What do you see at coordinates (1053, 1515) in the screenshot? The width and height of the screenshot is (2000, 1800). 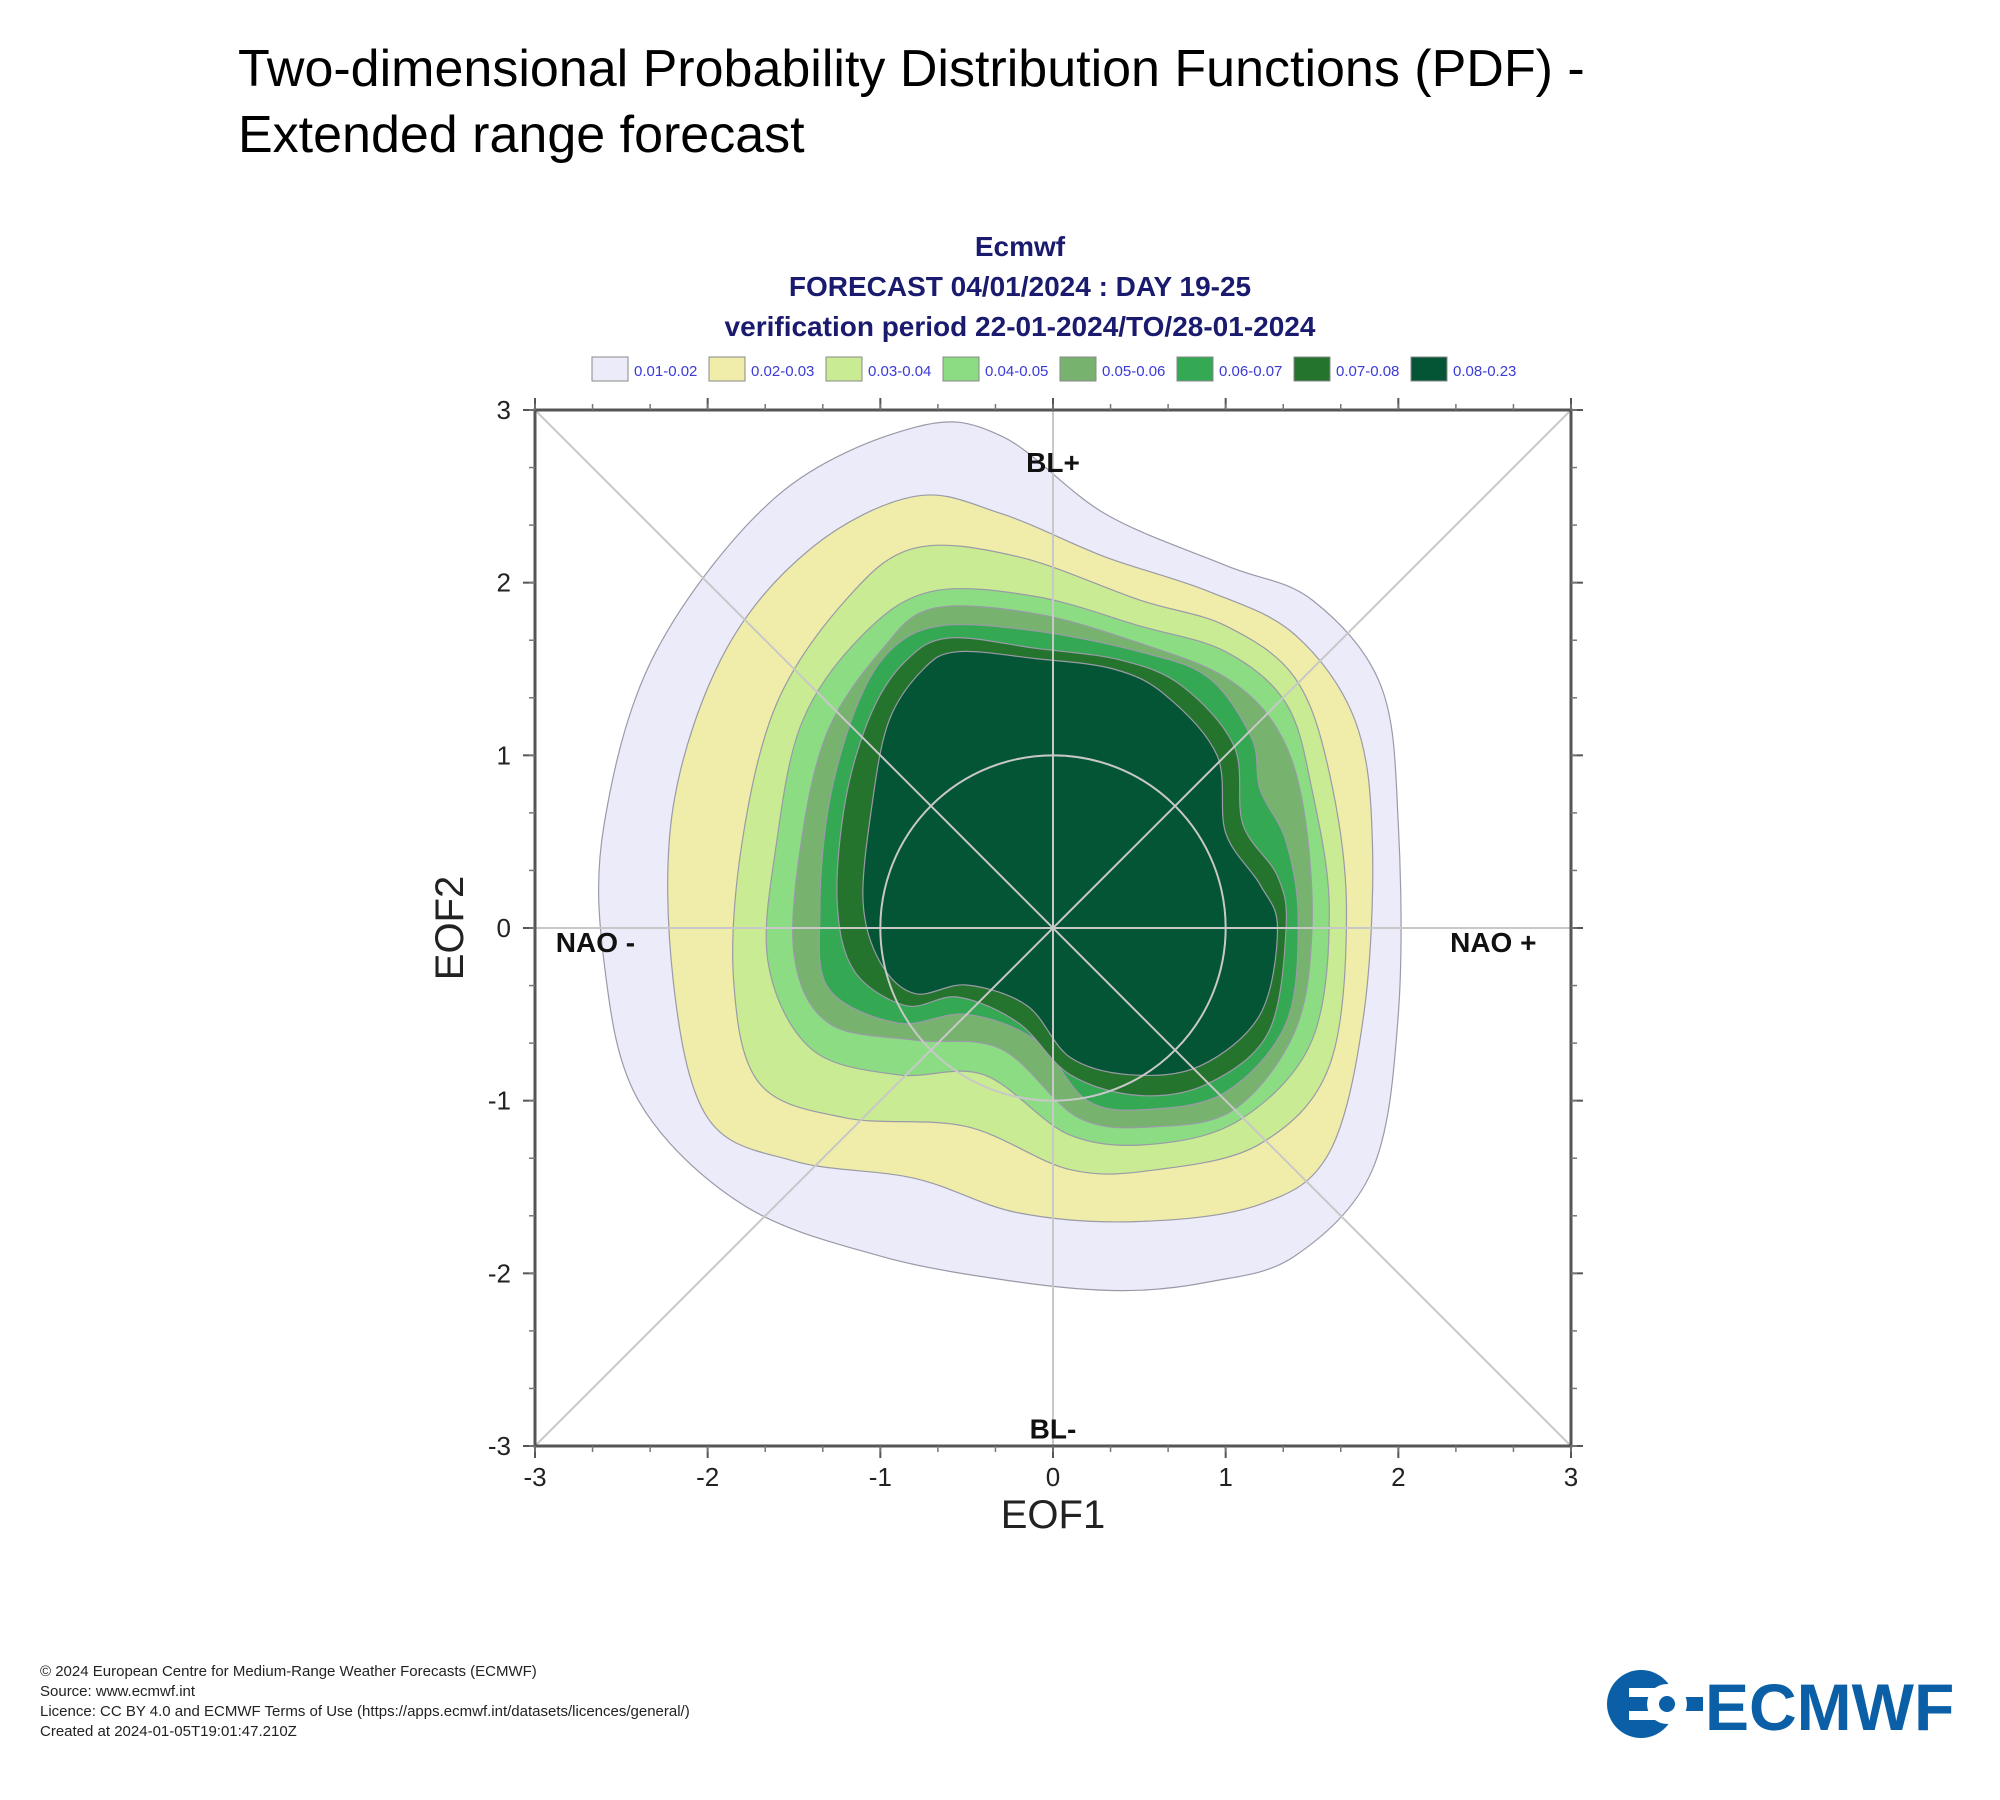 I see `x-axis-label: EOF1` at bounding box center [1053, 1515].